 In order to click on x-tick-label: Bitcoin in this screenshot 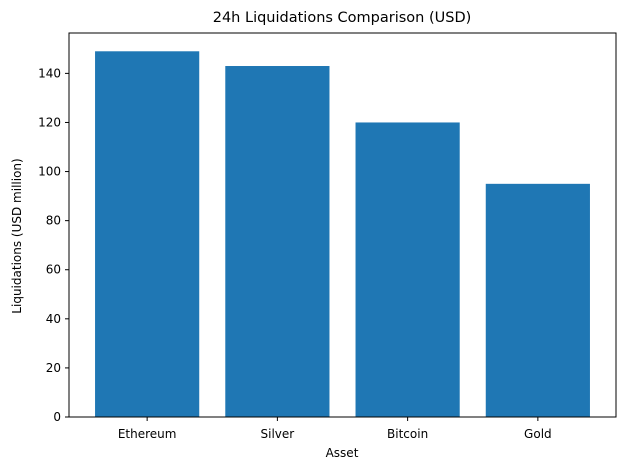, I will do `click(407, 434)`.